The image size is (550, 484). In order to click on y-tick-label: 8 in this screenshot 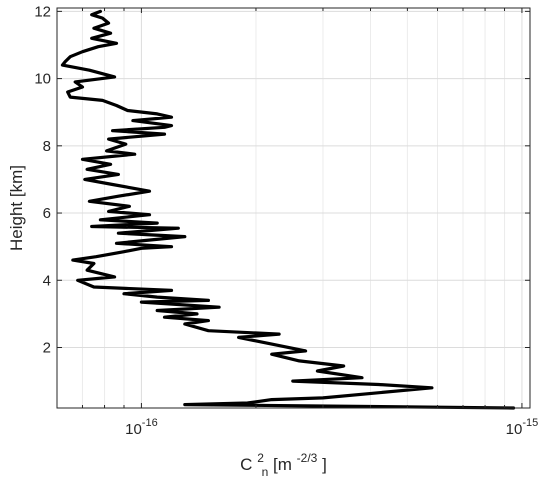, I will do `click(47, 146)`.